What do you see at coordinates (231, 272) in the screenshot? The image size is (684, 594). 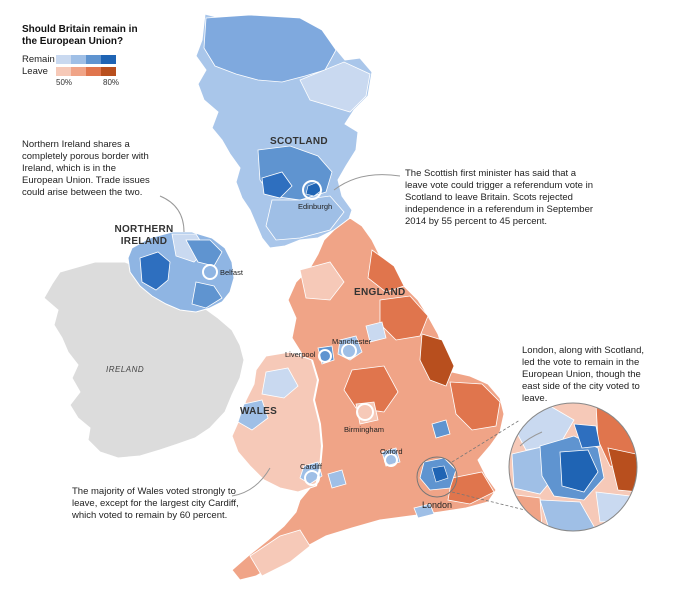 I see `city-label-belfast: Belfast` at bounding box center [231, 272].